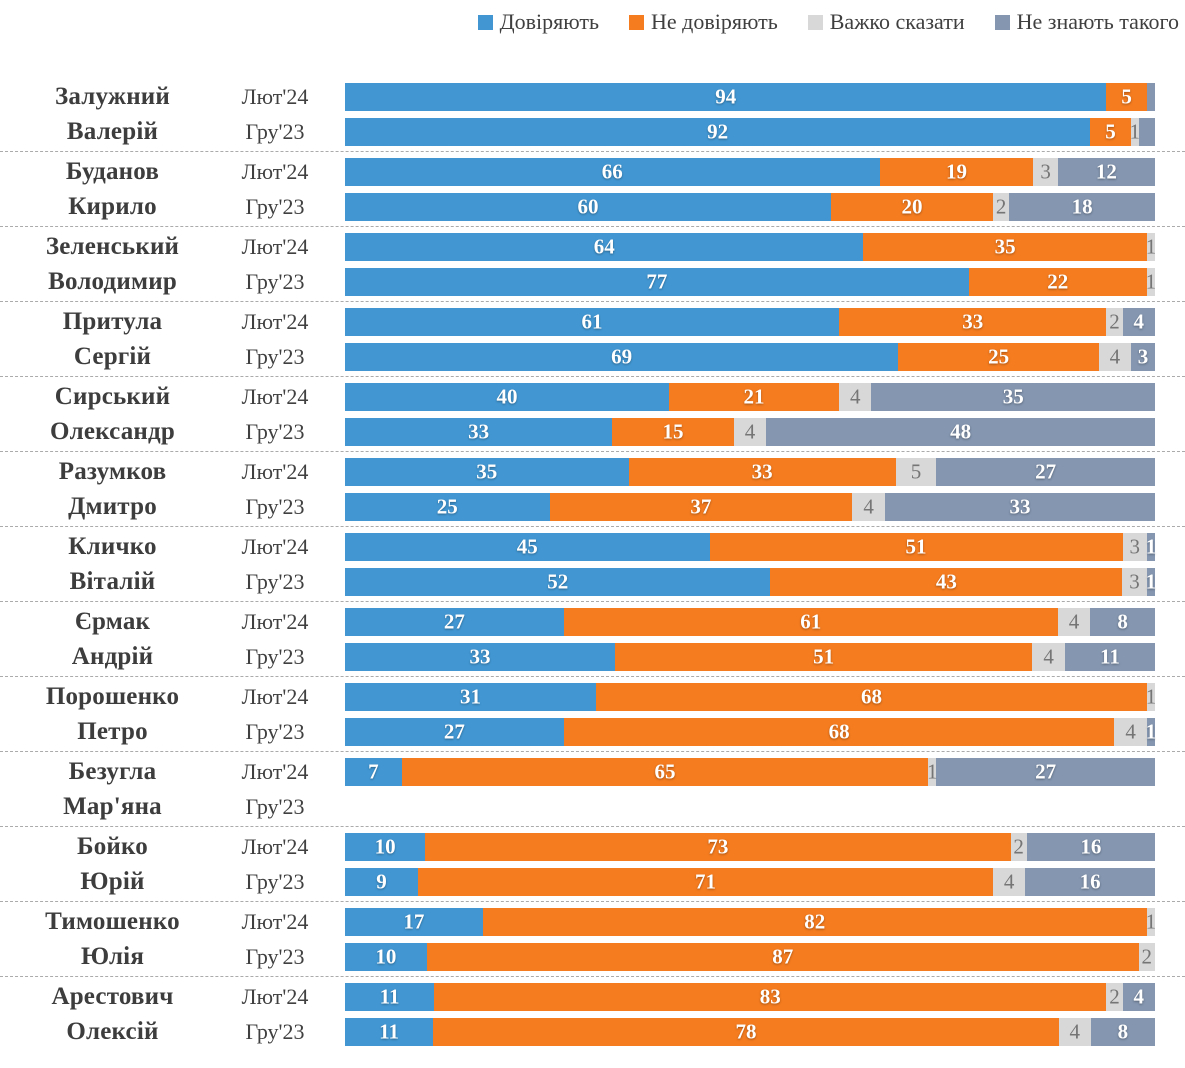 The height and width of the screenshot is (1068, 1185). What do you see at coordinates (373, 771) in the screenshot?
I see `bar-value-label: 7` at bounding box center [373, 771].